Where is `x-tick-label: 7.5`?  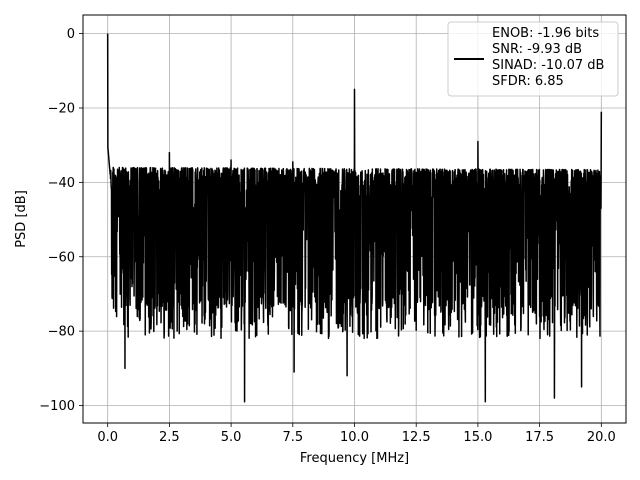
x-tick-label: 7.5 is located at coordinates (292, 437).